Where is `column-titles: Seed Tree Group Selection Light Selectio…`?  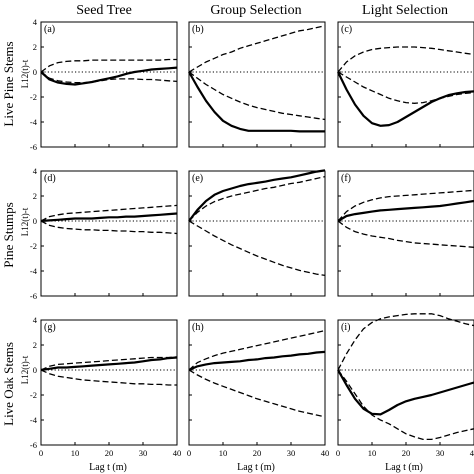 column-titles: Seed Tree Group Selection Light Selectio… is located at coordinates (262, 10).